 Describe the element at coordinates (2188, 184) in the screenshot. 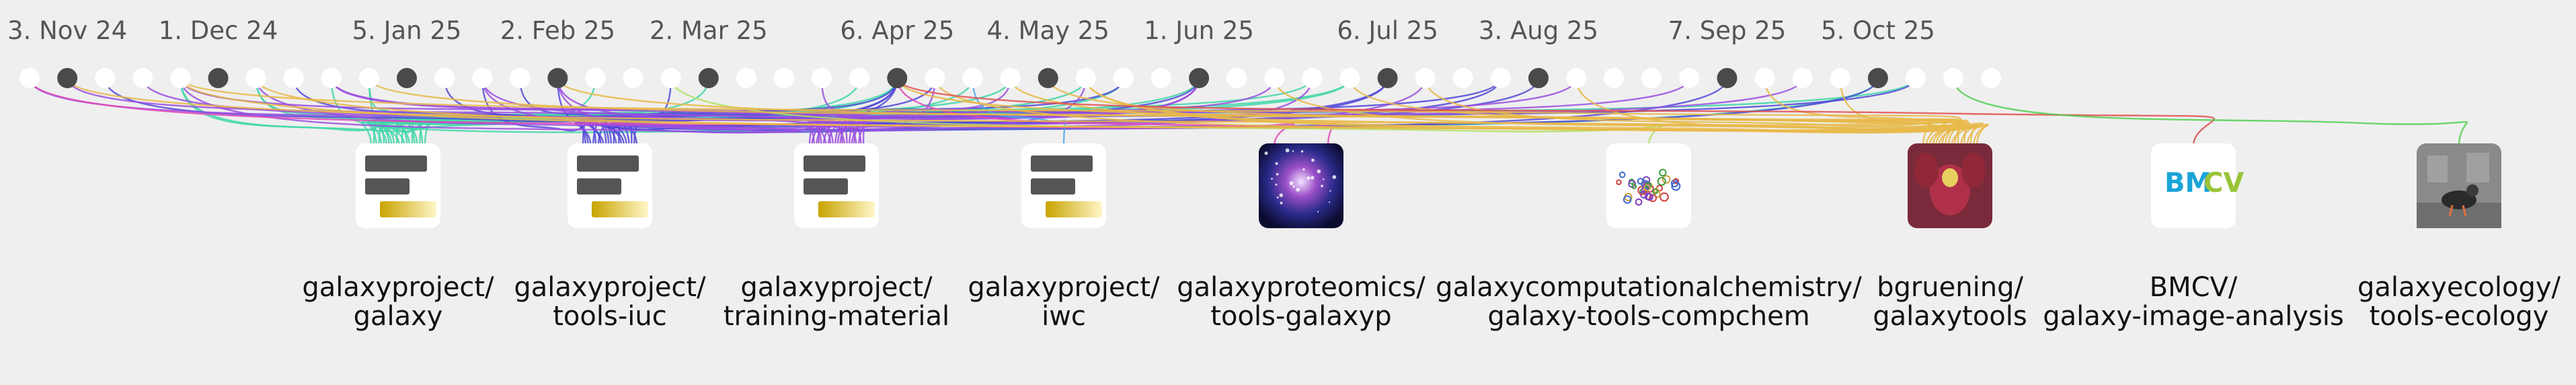

I see `svg-text: BM` at that location.